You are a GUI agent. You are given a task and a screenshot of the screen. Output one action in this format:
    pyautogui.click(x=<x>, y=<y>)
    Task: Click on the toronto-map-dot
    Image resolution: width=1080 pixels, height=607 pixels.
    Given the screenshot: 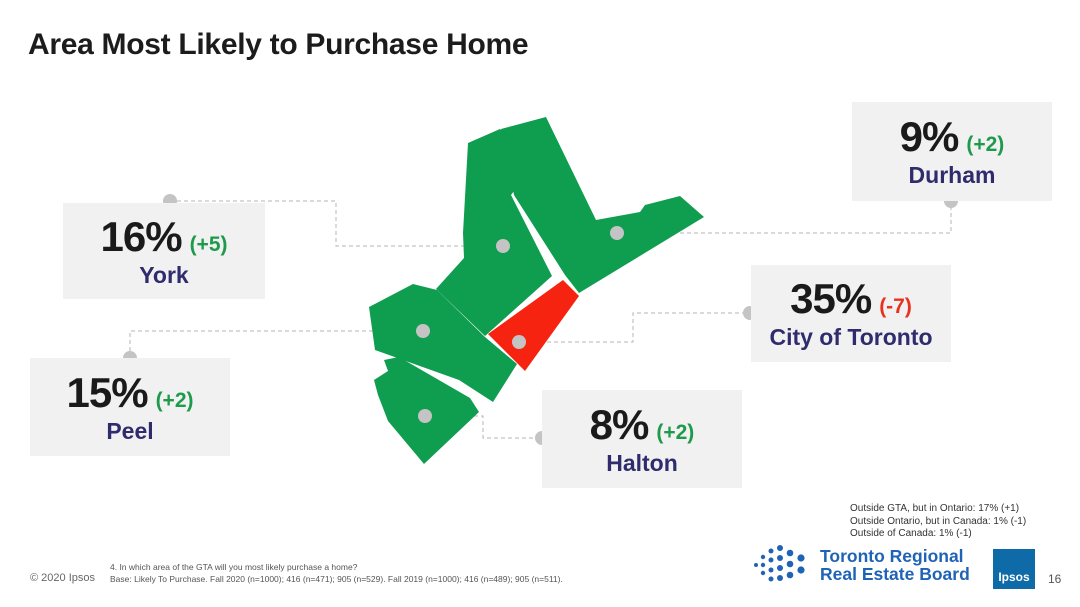 What is the action you would take?
    pyautogui.click(x=519, y=342)
    